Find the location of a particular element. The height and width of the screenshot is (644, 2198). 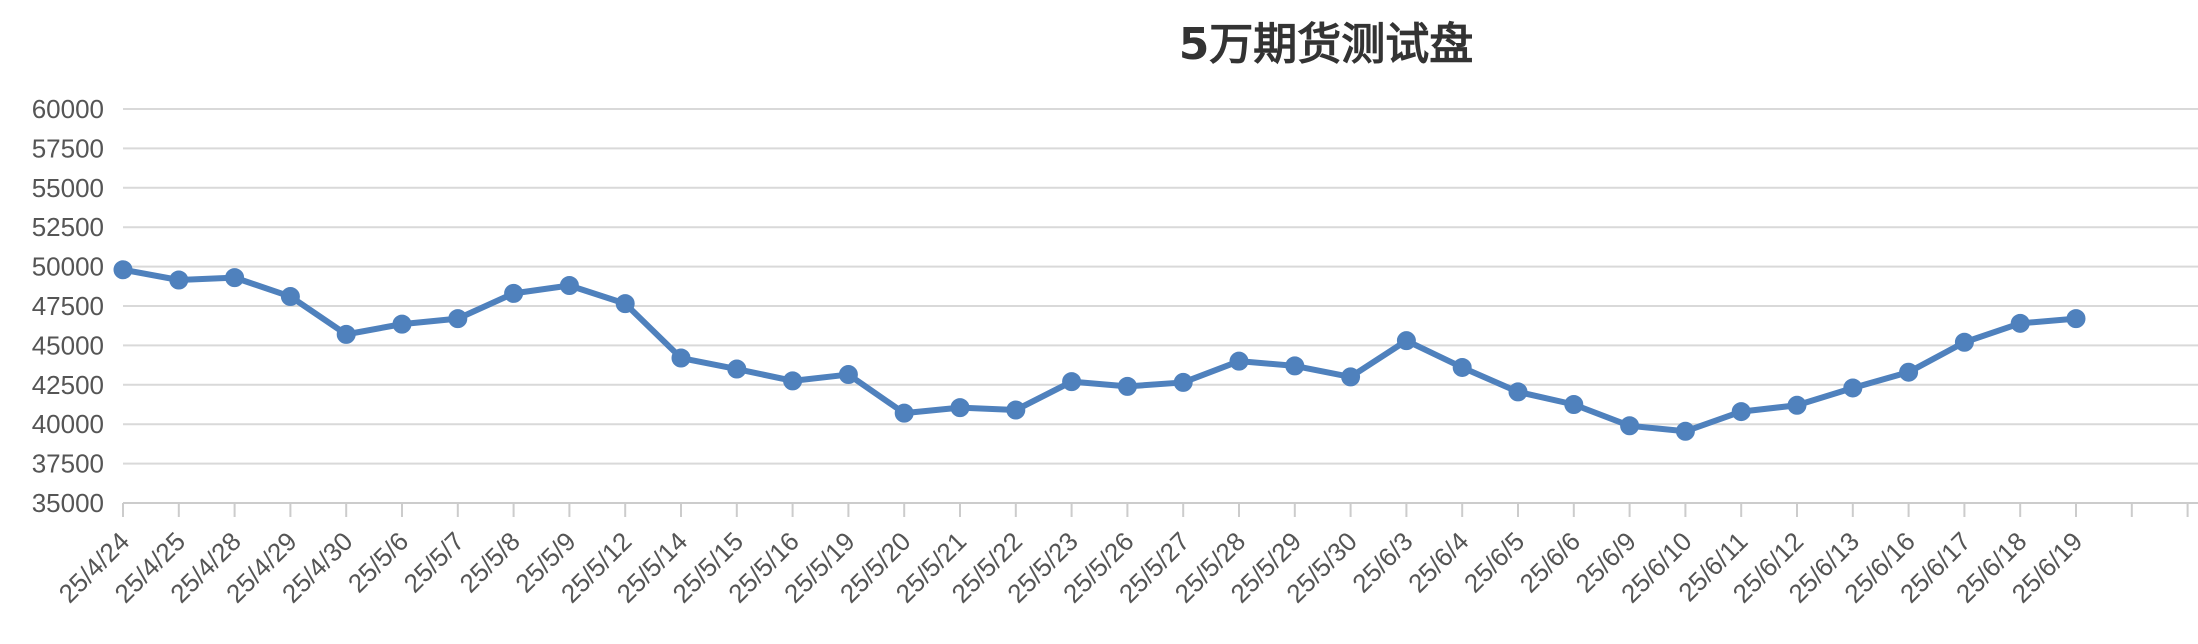

y-tick-label: 52500 is located at coordinates (68, 227).